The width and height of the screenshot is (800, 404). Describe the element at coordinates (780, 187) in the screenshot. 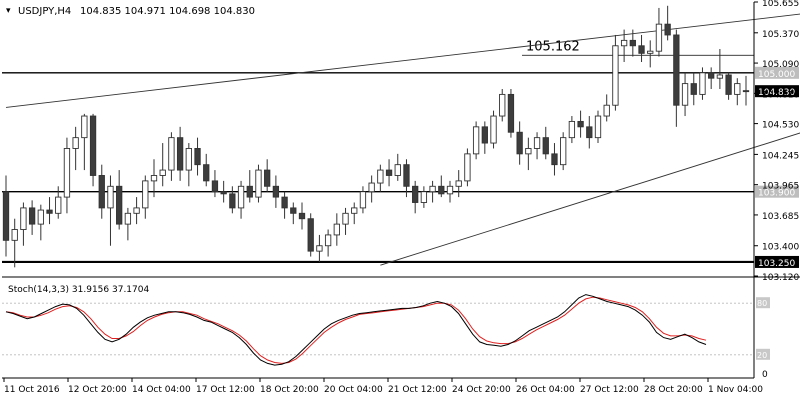

I see `price-tick-label: 103.965` at that location.